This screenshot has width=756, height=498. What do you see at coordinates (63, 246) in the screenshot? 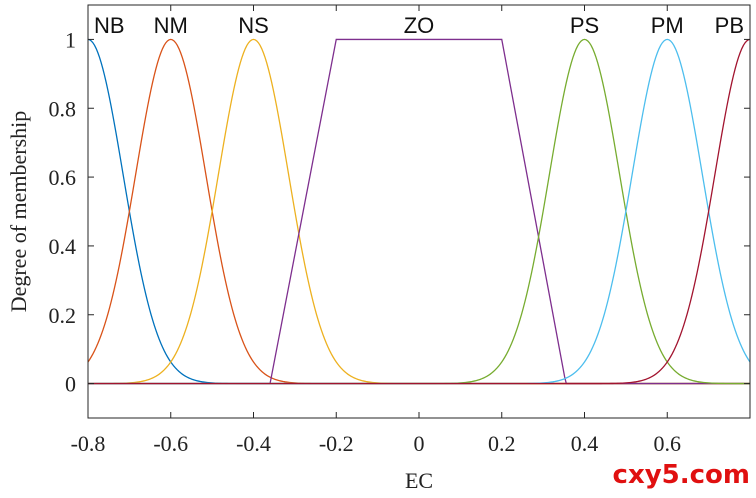
I see `y-tick-label: 0.4` at bounding box center [63, 246].